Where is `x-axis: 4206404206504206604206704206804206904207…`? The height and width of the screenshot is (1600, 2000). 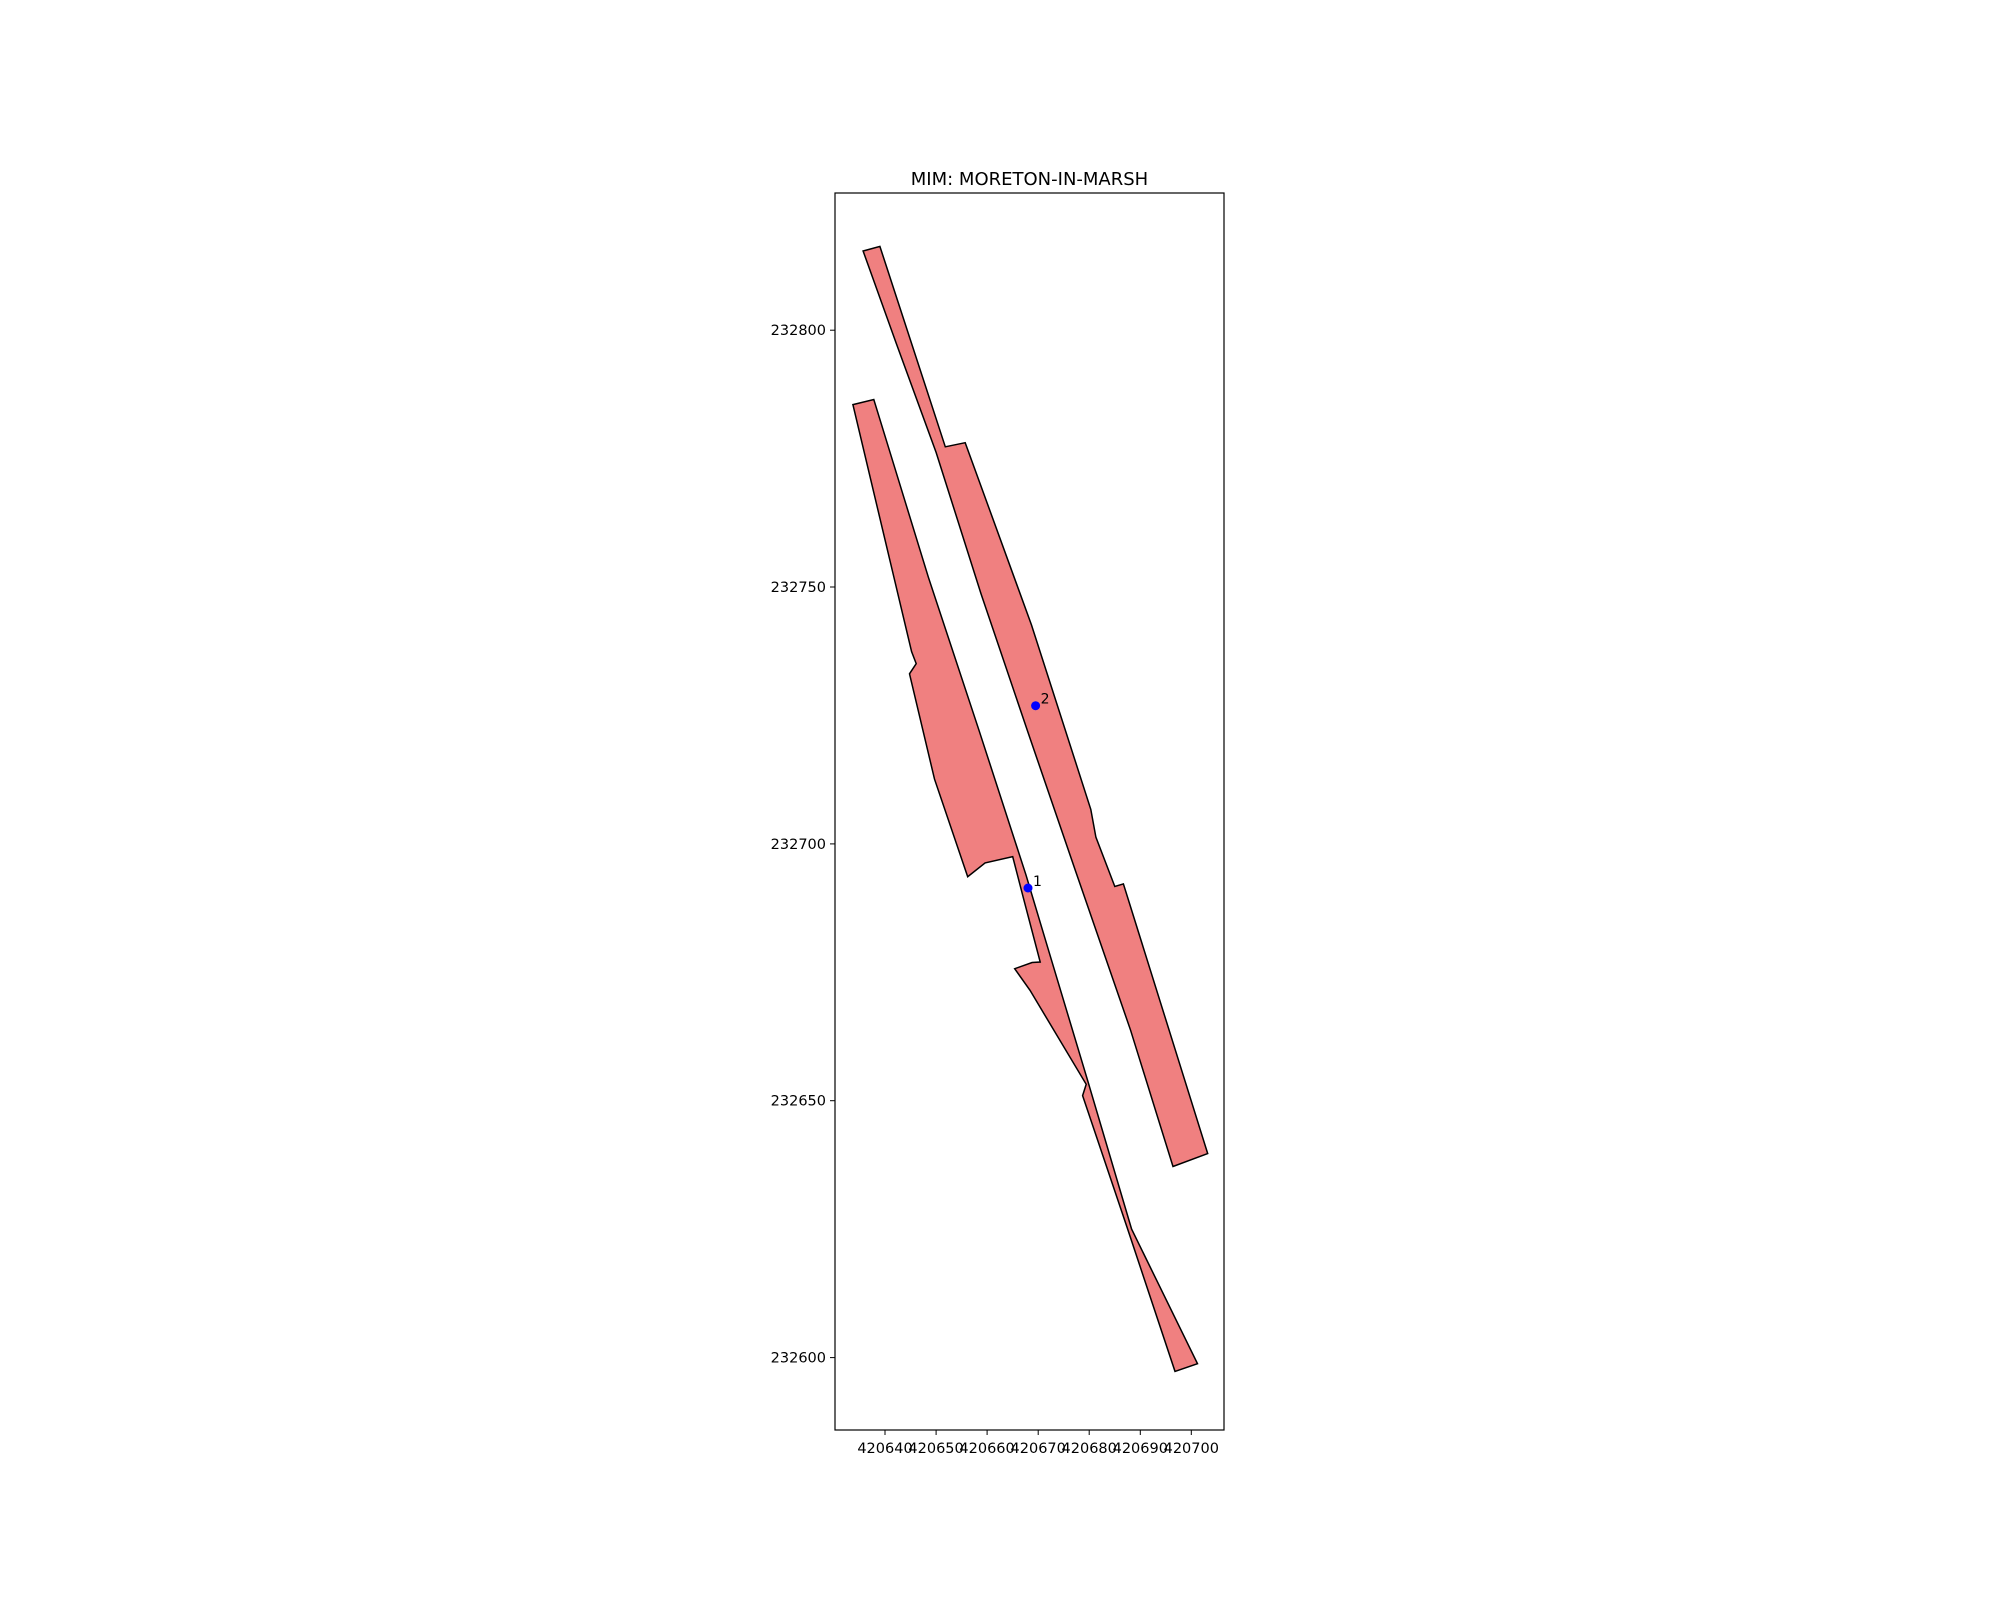 x-axis: 4206404206504206604206704206804206904207… is located at coordinates (1038, 1443).